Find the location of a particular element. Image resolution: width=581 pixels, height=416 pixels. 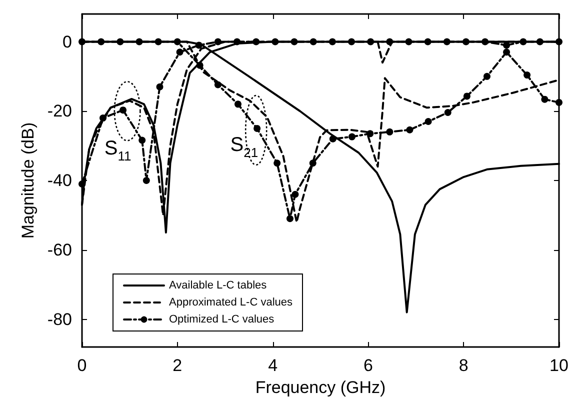

x-tick-label: 0 is located at coordinates (82, 365).